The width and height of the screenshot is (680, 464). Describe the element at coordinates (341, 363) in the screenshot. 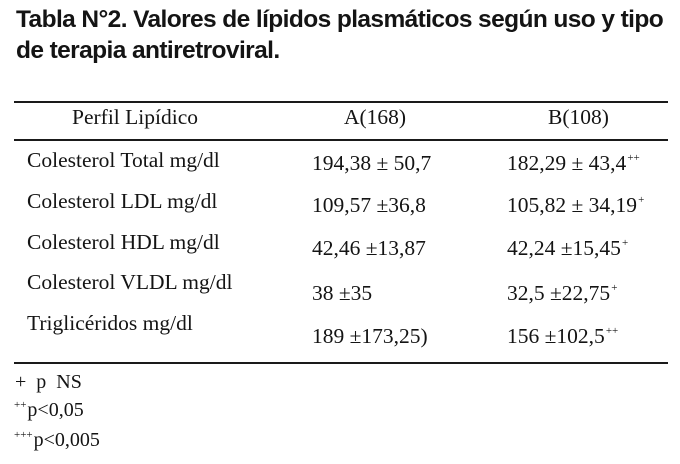

I see `table-bottom-rule` at that location.